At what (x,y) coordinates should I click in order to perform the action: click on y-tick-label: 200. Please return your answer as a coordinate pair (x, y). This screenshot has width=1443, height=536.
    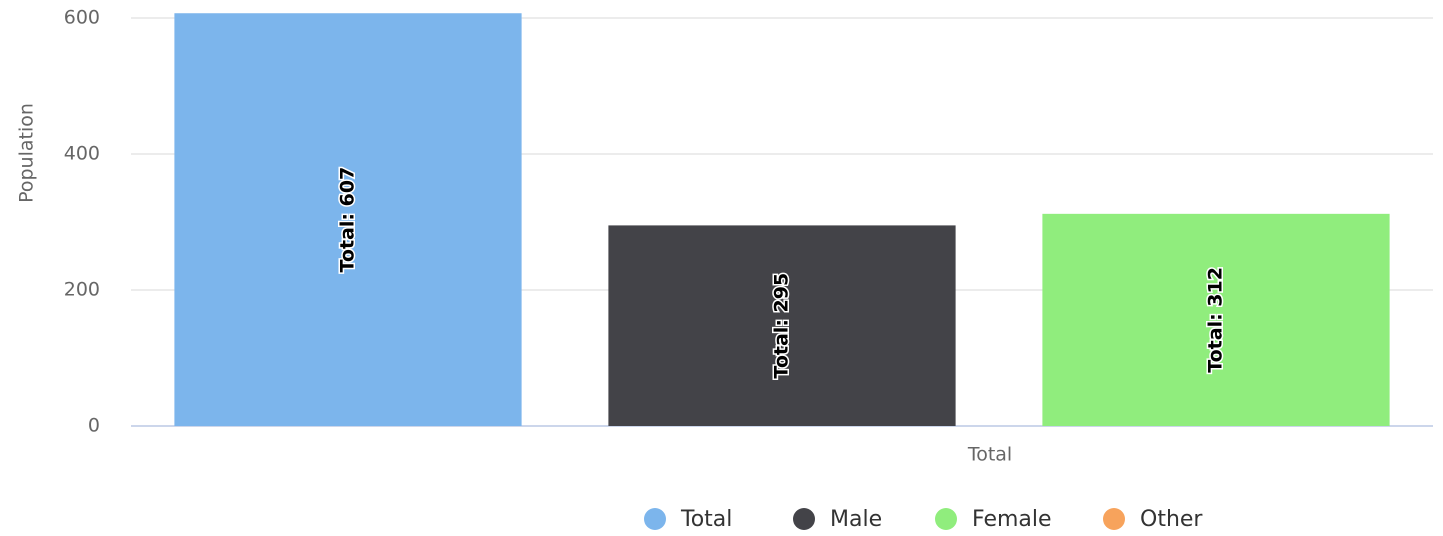
    Looking at the image, I should click on (82, 290).